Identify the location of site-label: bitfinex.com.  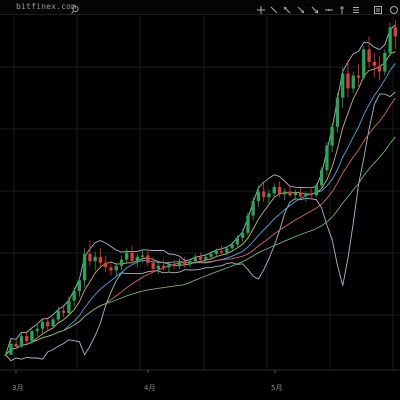
(46, 6).